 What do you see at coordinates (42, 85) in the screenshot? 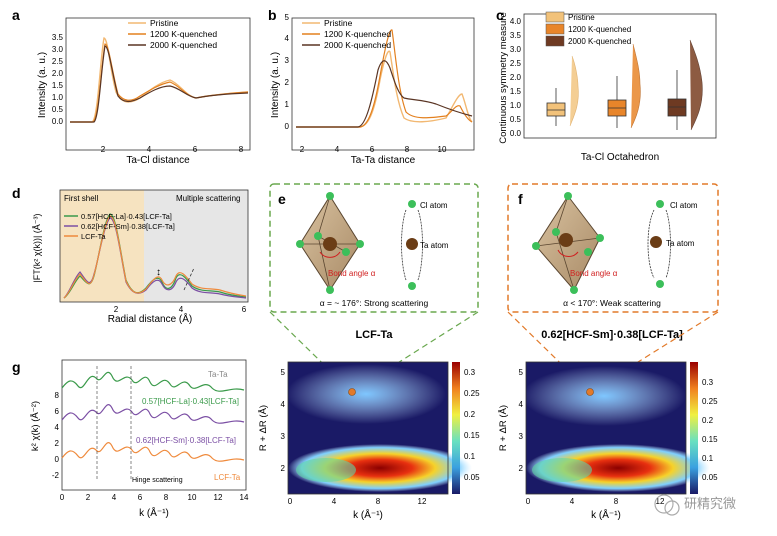
I see `ylabel-a: Intensity (a. u.)` at bounding box center [42, 85].